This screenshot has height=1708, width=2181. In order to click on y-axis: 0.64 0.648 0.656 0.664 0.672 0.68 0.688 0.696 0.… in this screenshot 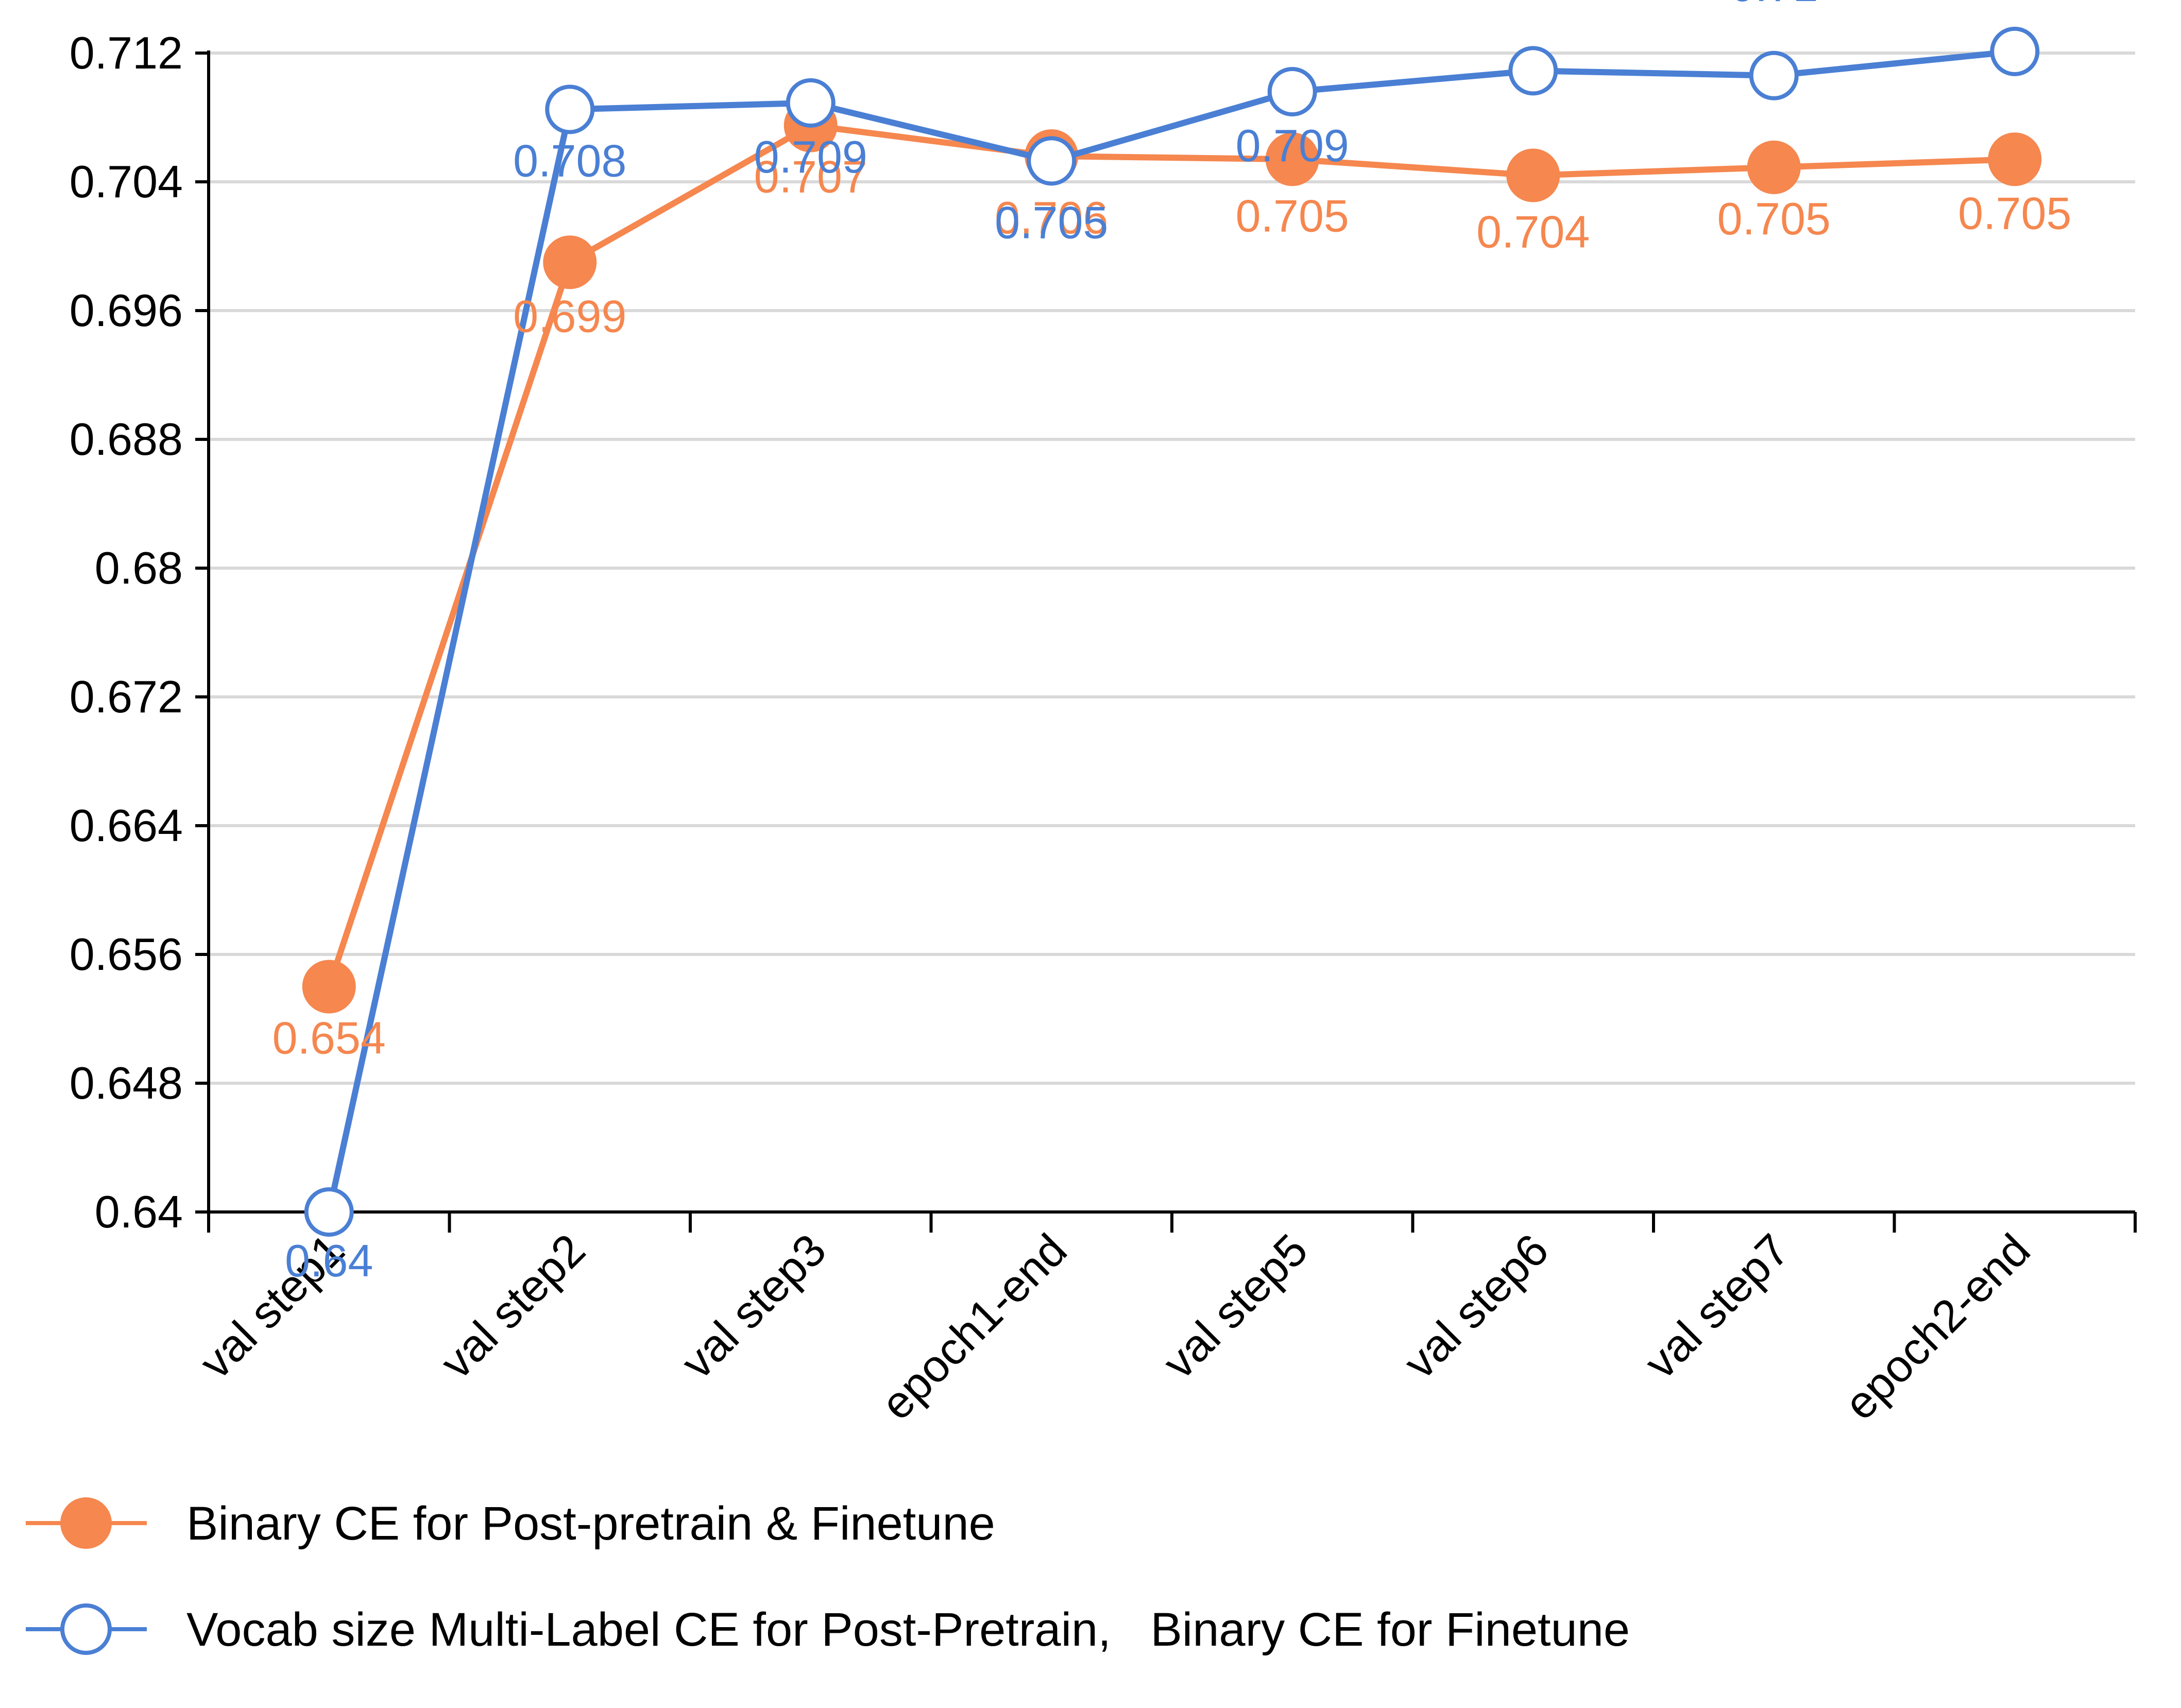, I will do `click(140, 632)`.